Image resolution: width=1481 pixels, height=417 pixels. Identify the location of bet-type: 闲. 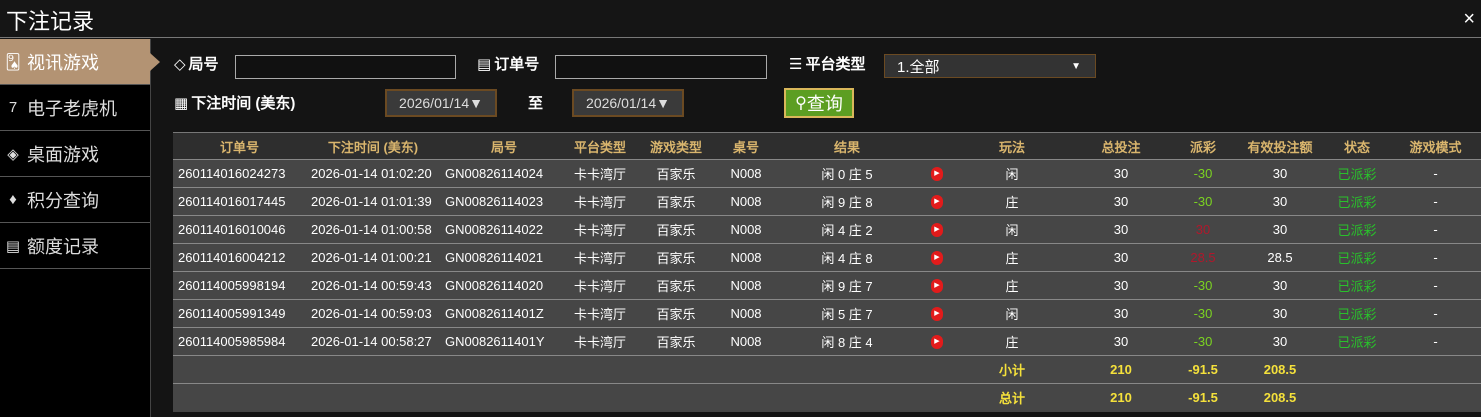
(1012, 313).